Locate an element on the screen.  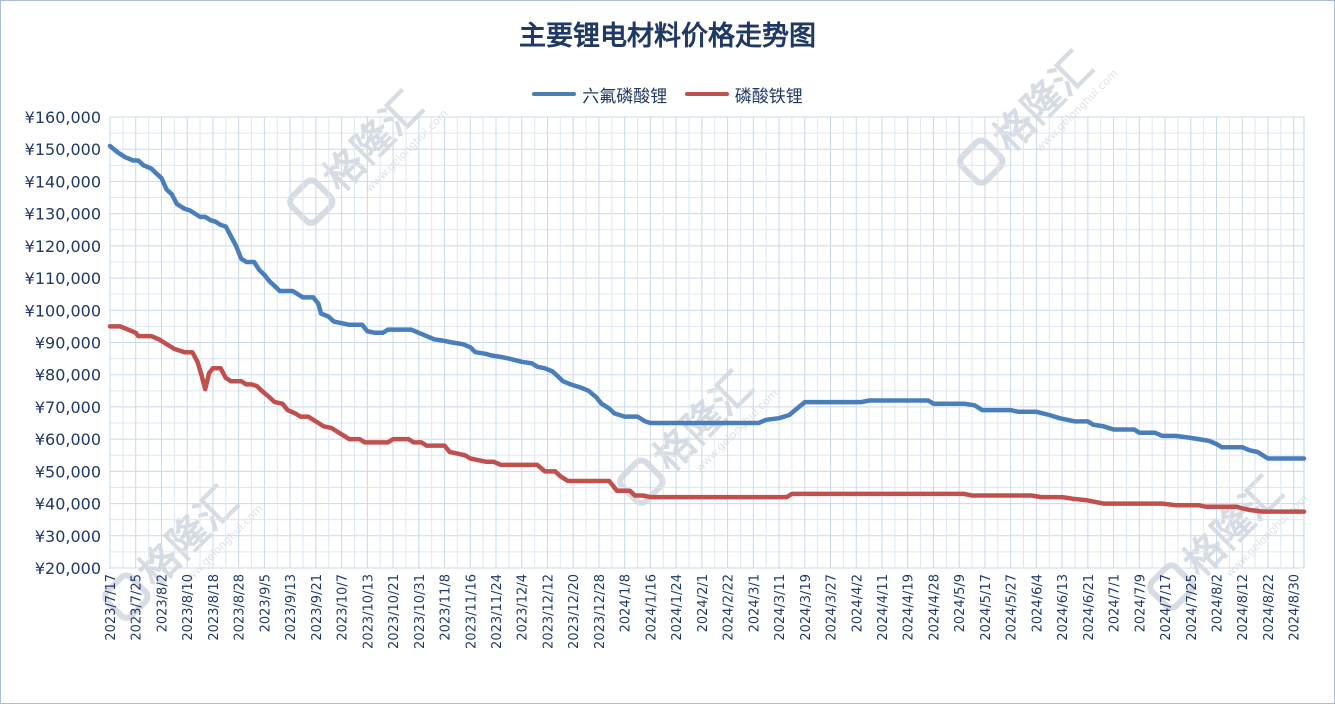
y-tick-label: ¥100,000 is located at coordinates (63, 310).